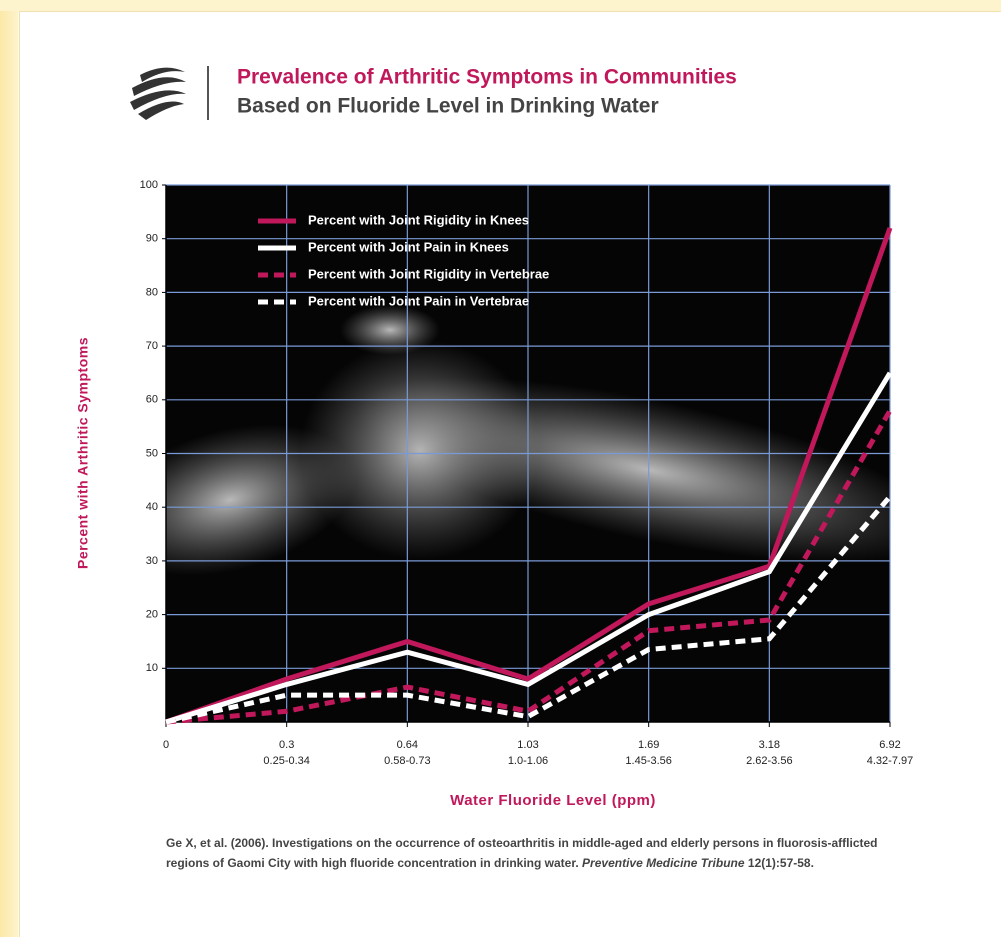 The image size is (1001, 937). I want to click on y-tick-label: 100, so click(149, 185).